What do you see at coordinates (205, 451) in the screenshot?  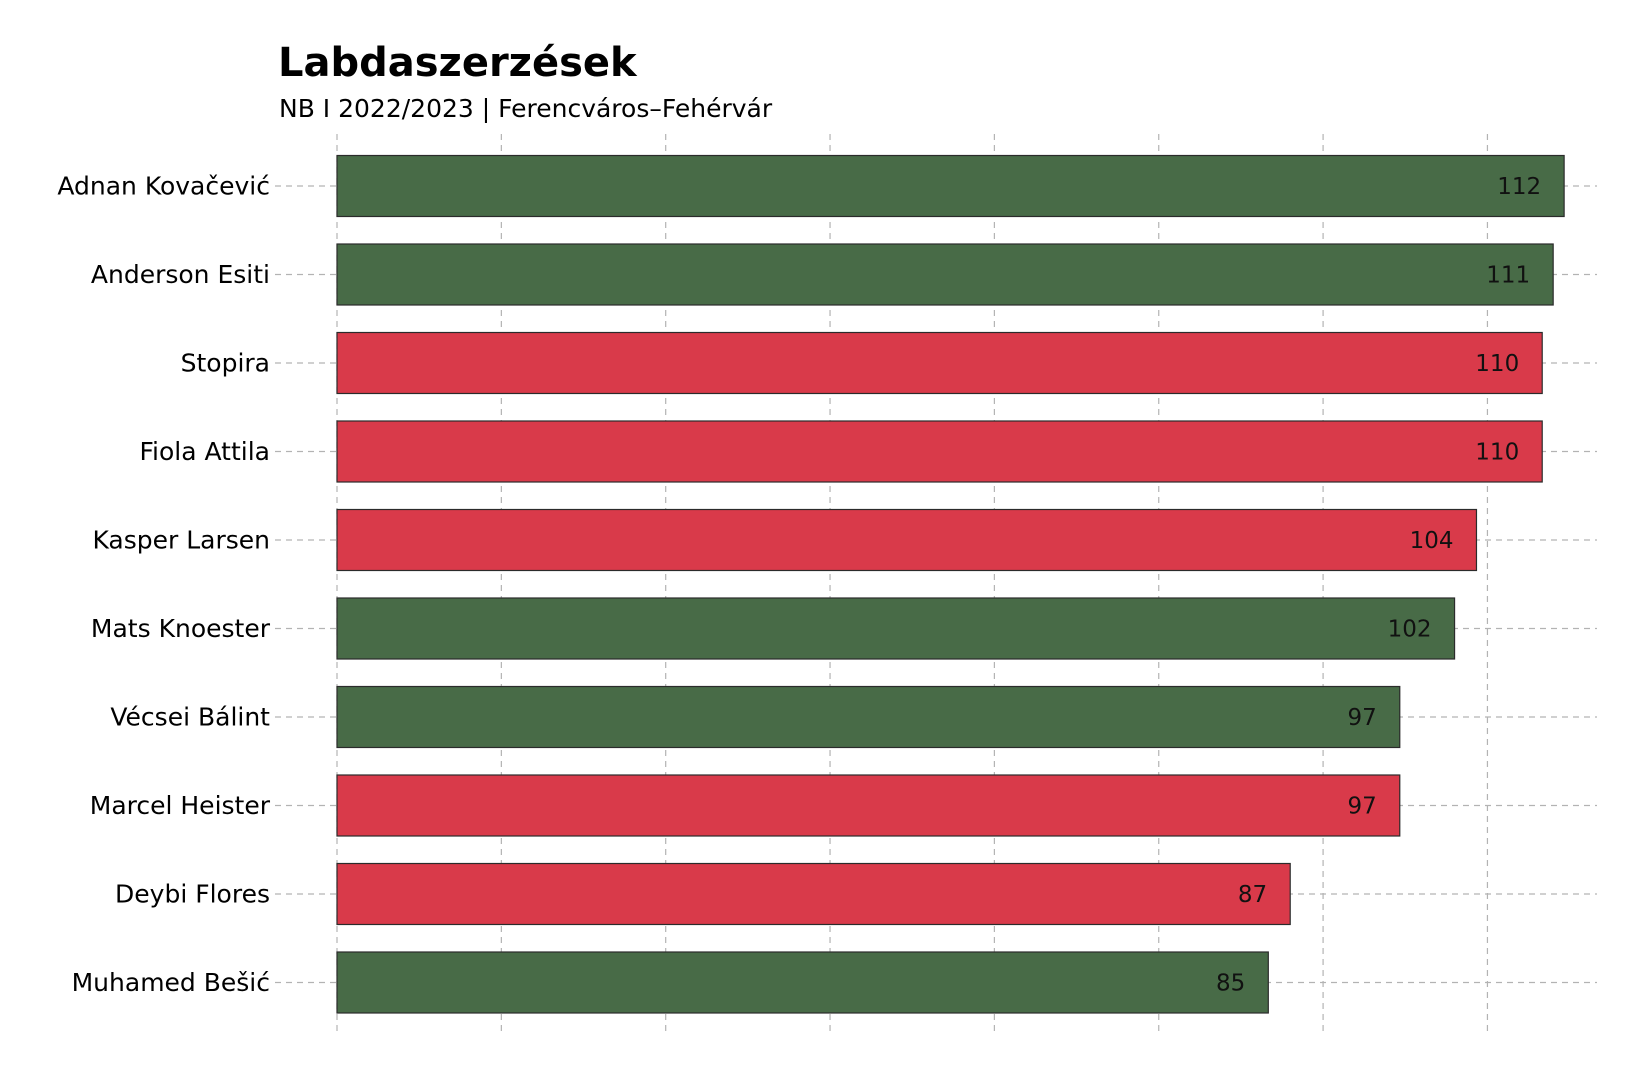 I see `category-label: Fiola Attila` at bounding box center [205, 451].